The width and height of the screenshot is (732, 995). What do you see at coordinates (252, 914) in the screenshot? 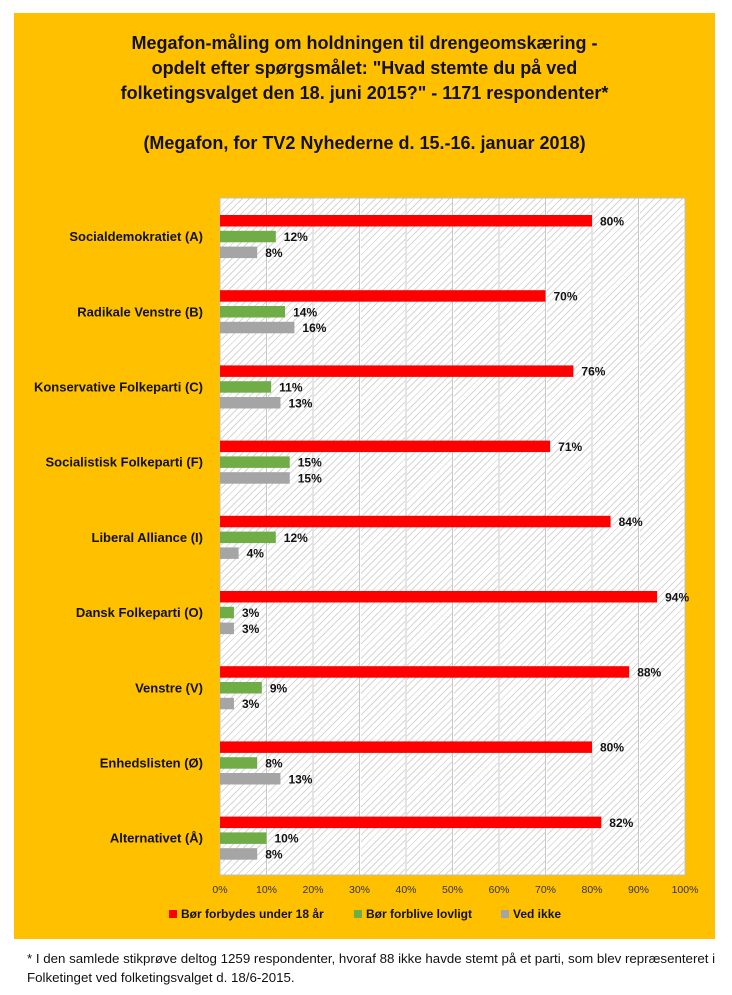
I see `legend-label: Bør forbydes under 18 år` at bounding box center [252, 914].